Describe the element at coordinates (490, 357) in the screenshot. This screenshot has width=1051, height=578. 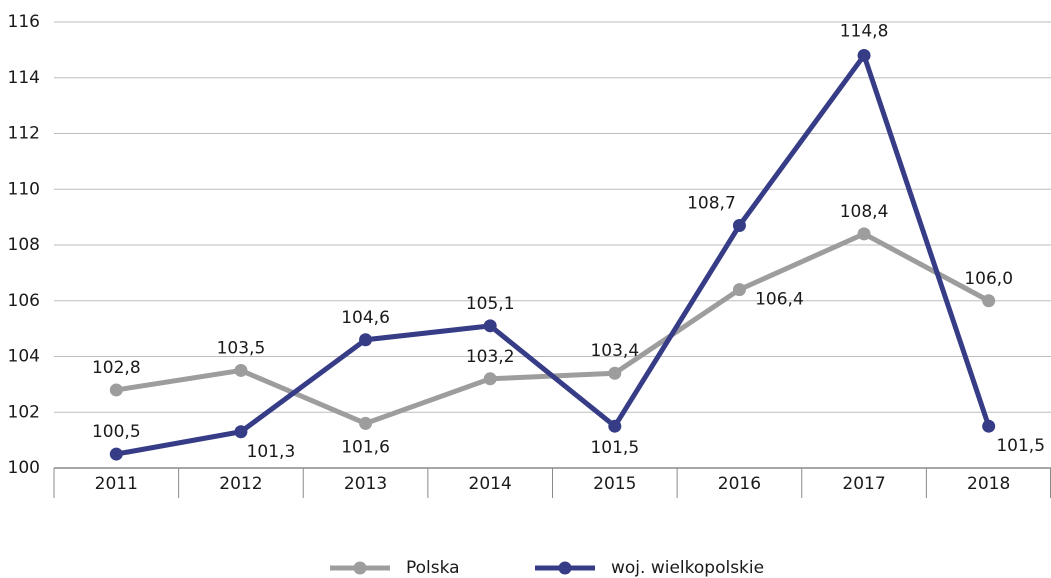
I see `data-label: 103,2` at that location.